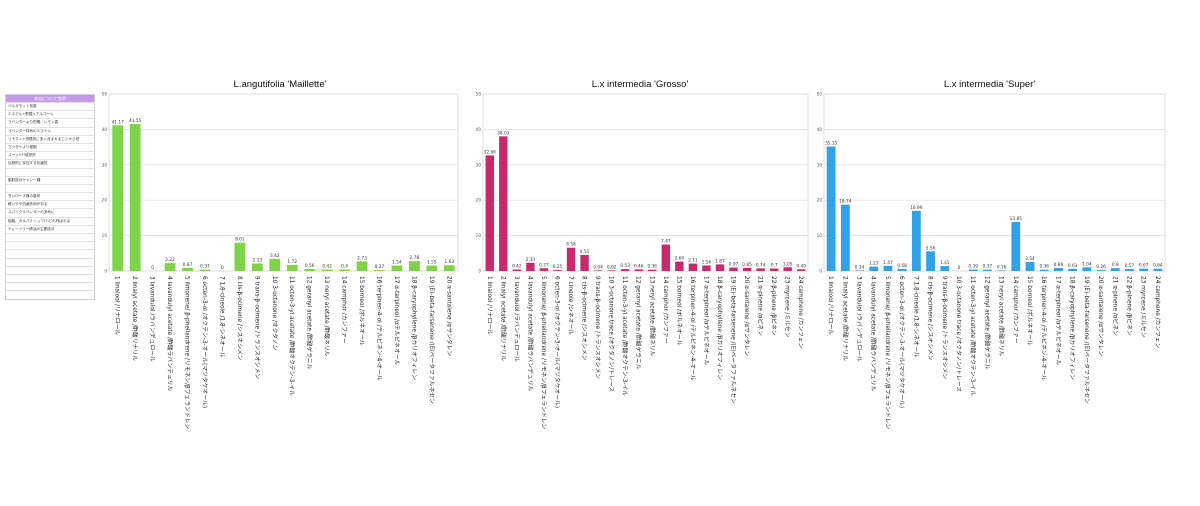 This screenshot has height=506, width=1200. Describe the element at coordinates (449, 262) in the screenshot. I see `data-label: 1.63` at that location.